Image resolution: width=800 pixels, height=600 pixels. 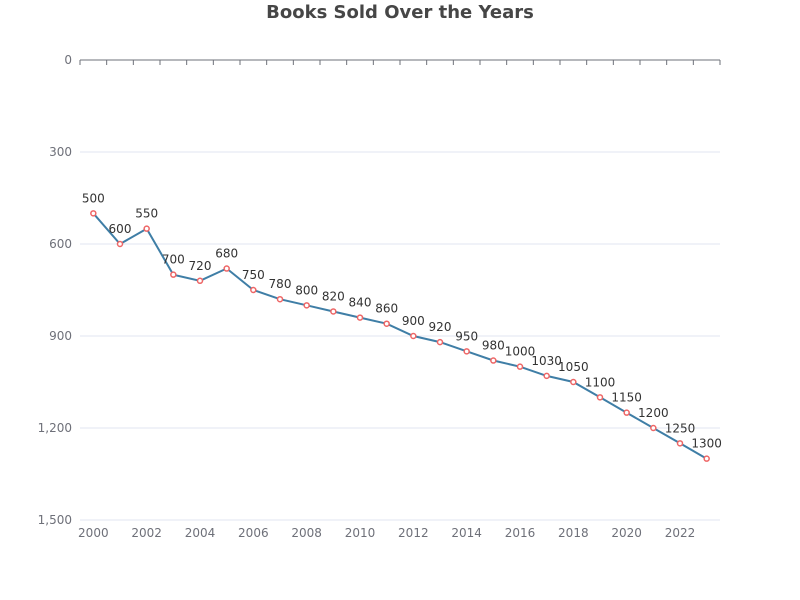 I want to click on data-label: 550, so click(x=146, y=214).